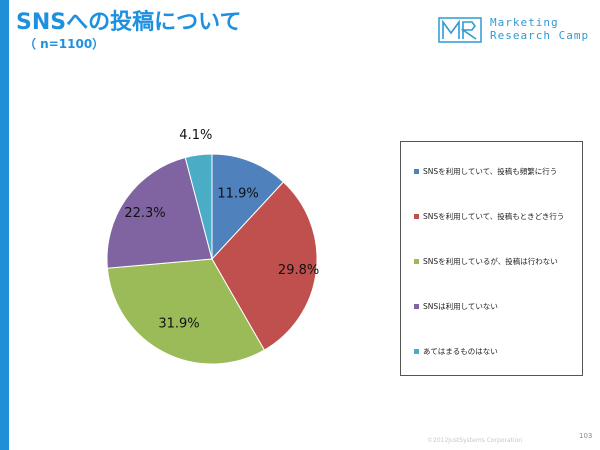 This screenshot has width=600, height=450. I want to click on legend-item: SNSを利用していて、投稿も頻繁に行う, so click(485, 171).